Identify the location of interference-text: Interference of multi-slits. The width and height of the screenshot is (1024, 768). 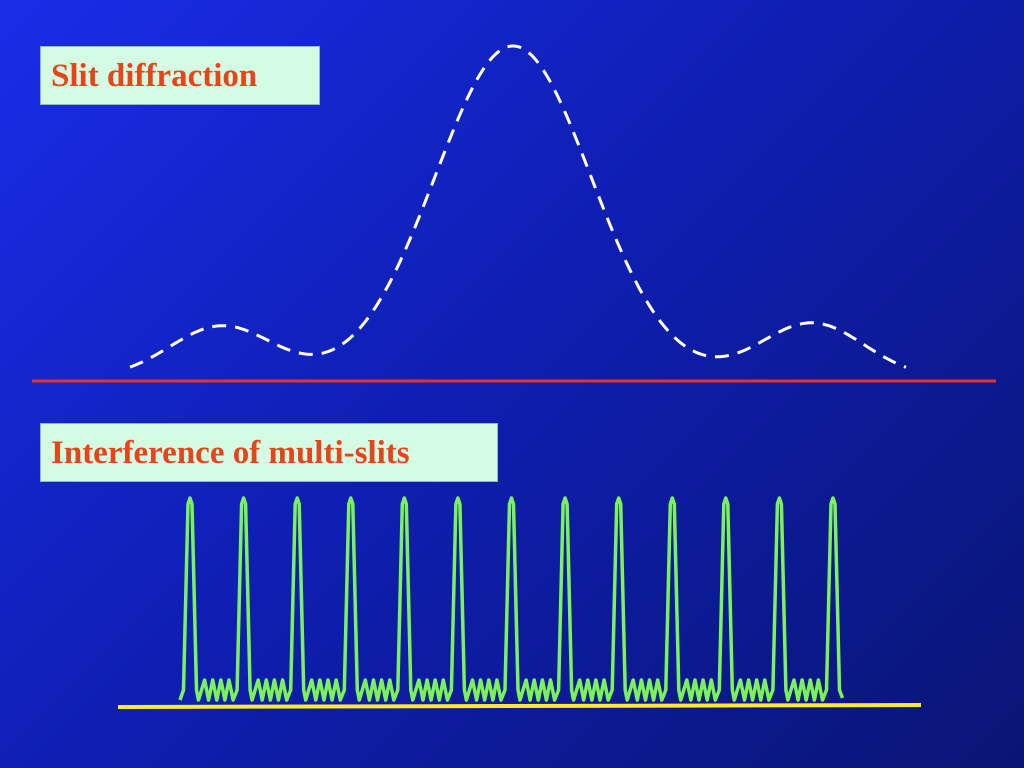
(230, 453).